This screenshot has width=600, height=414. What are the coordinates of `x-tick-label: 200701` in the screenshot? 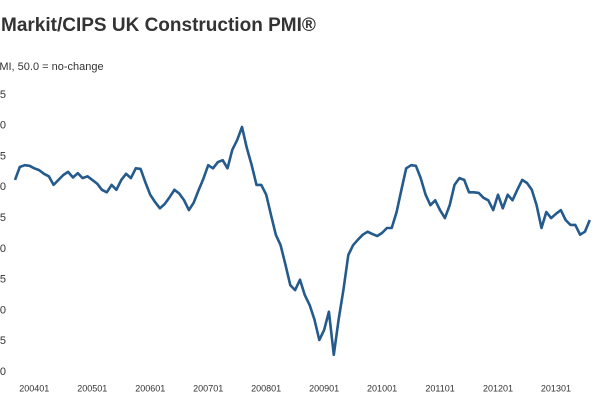 It's located at (208, 388).